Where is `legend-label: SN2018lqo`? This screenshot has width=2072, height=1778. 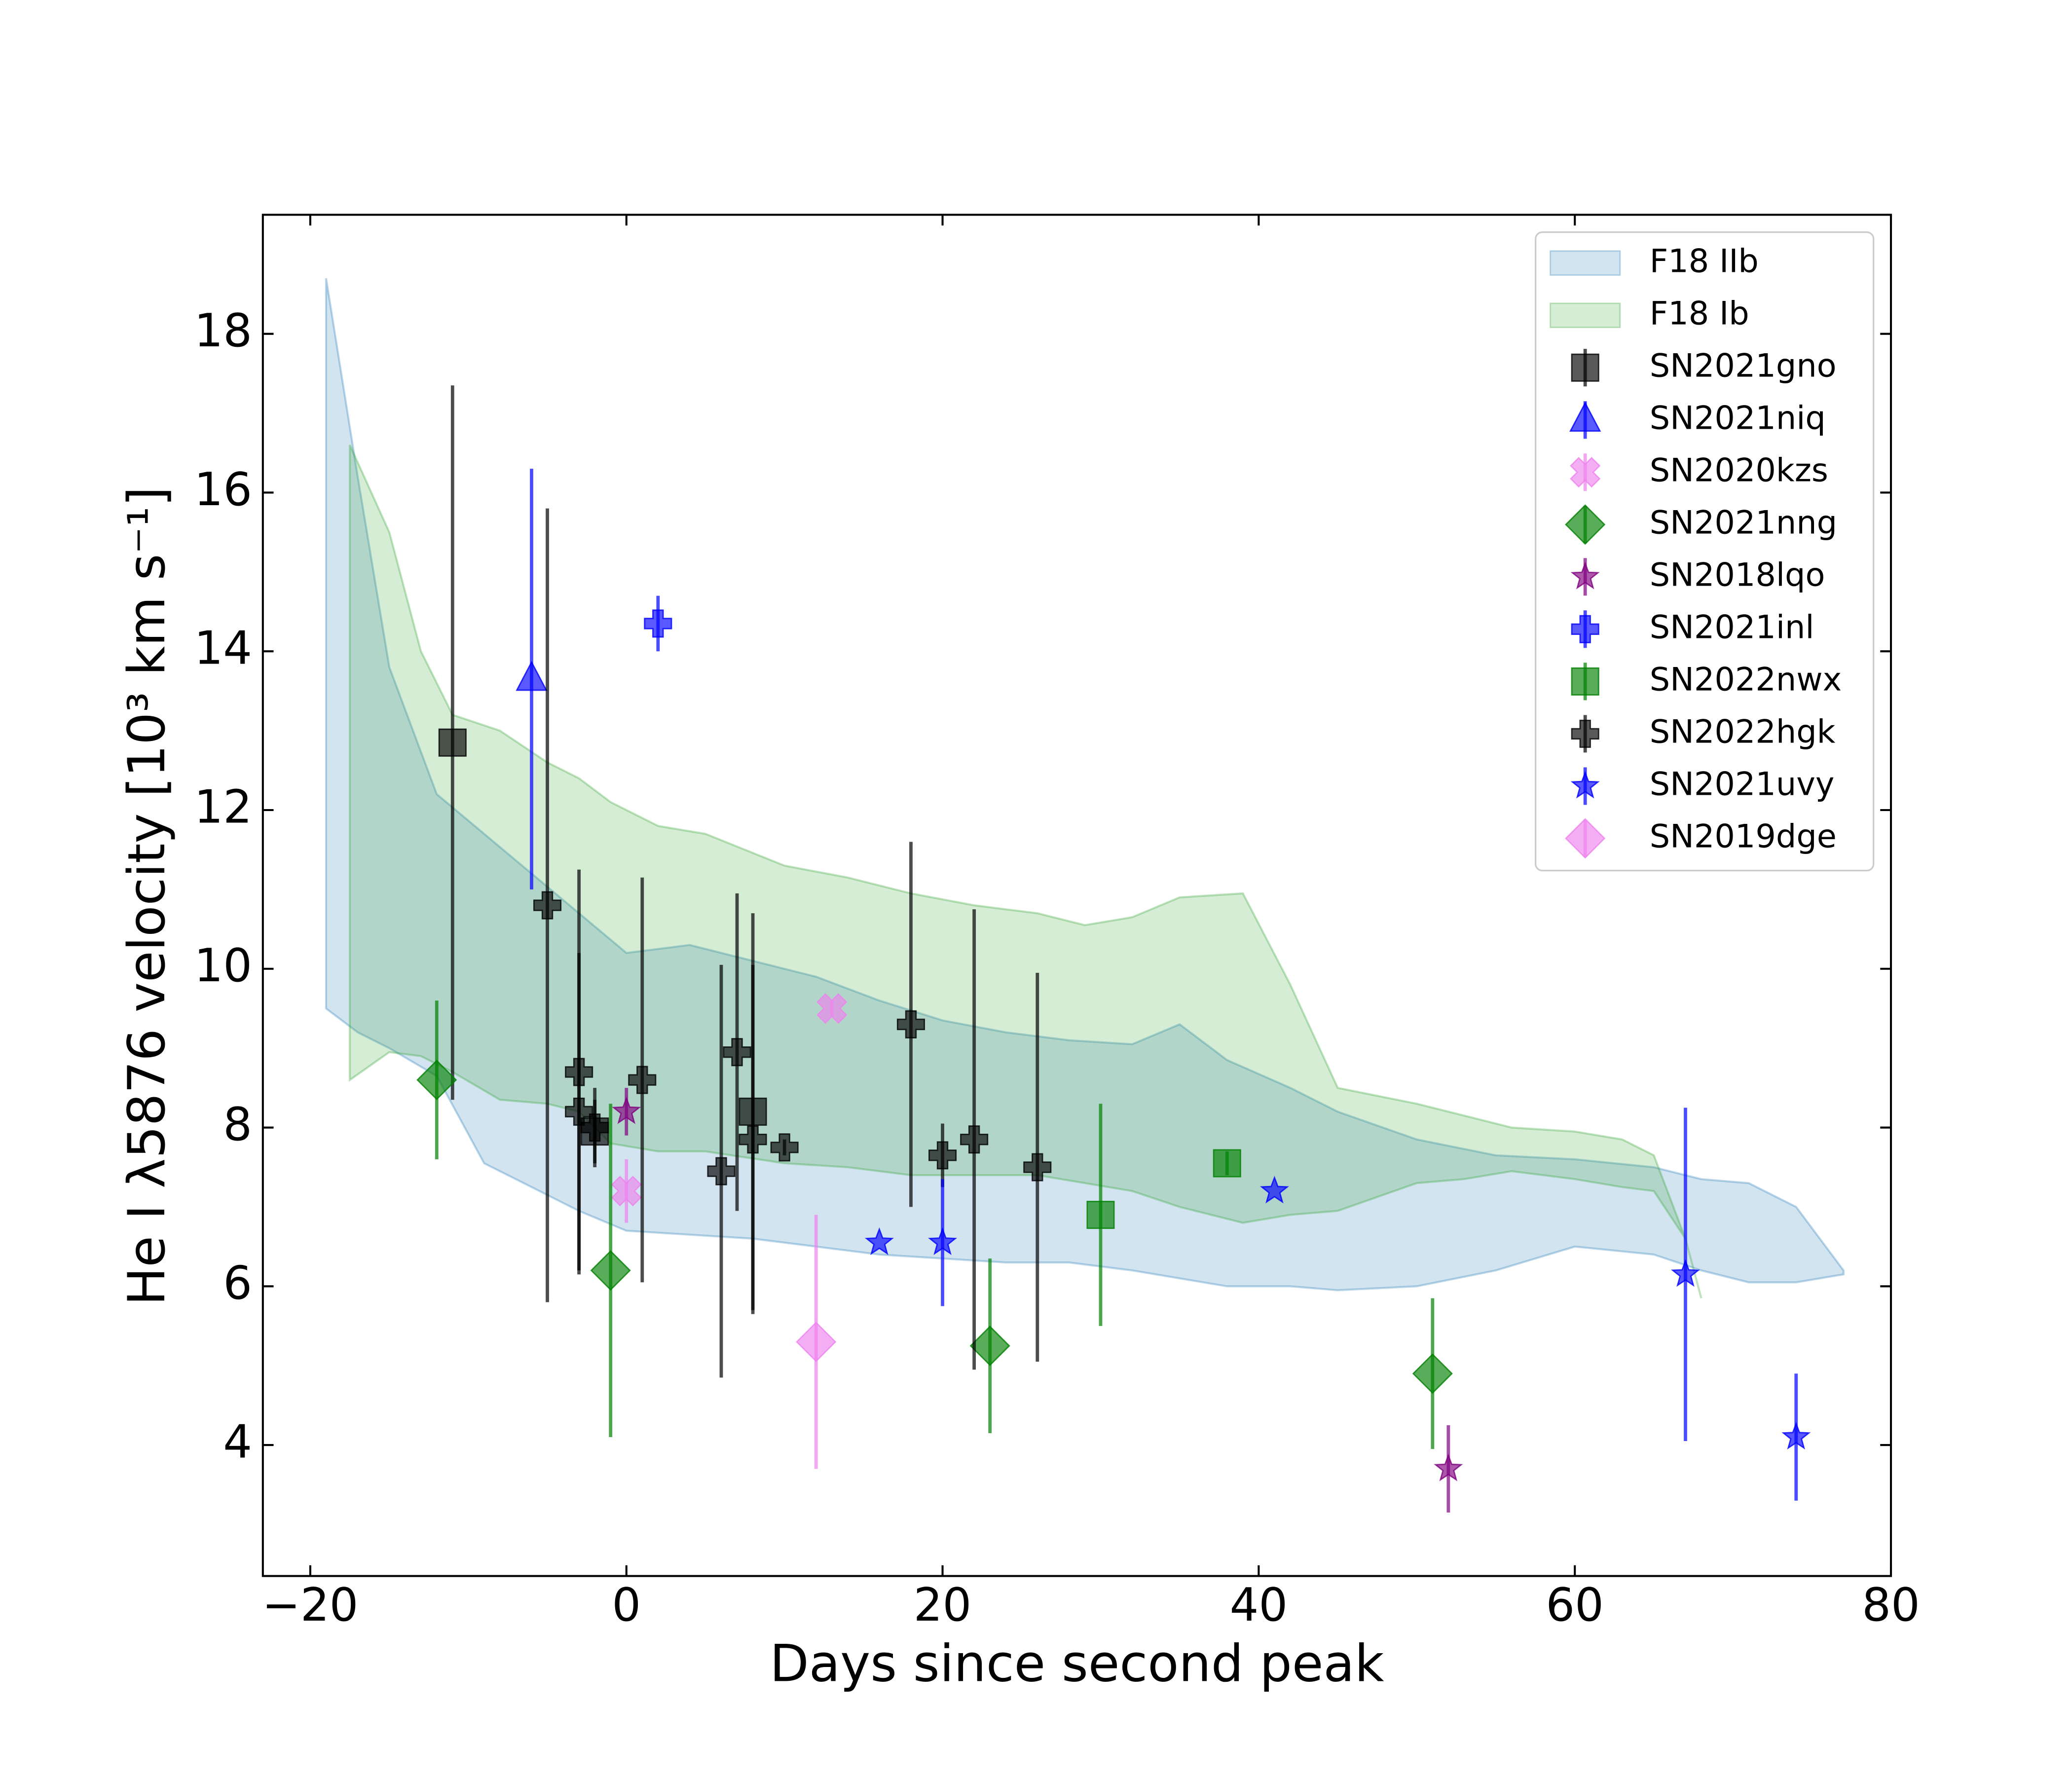
legend-label: SN2018lqo is located at coordinates (1737, 574).